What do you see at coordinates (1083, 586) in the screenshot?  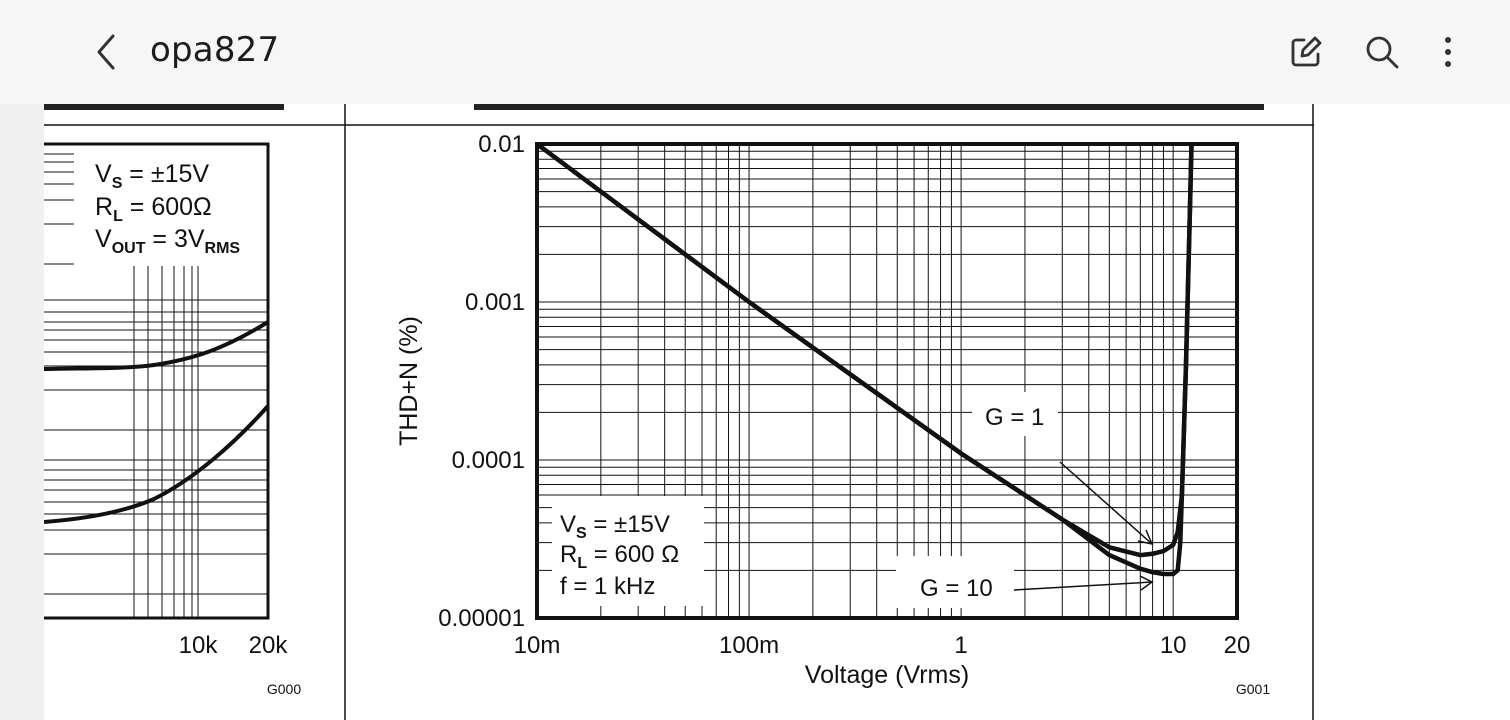 I see `annotation-g10-arrow` at bounding box center [1083, 586].